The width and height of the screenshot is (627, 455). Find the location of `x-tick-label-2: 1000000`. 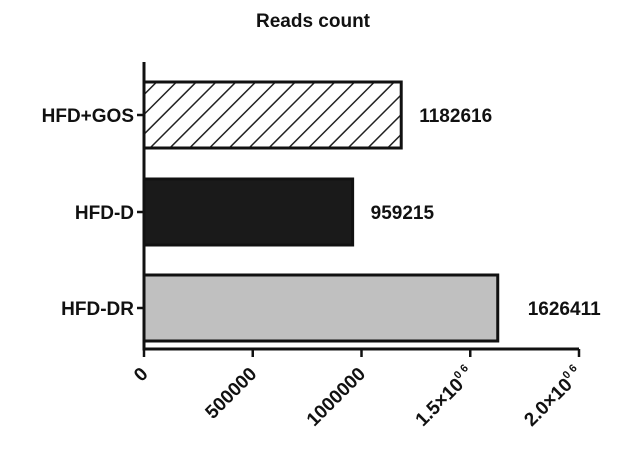

x-tick-label-2: 1000000 is located at coordinates (336, 397).